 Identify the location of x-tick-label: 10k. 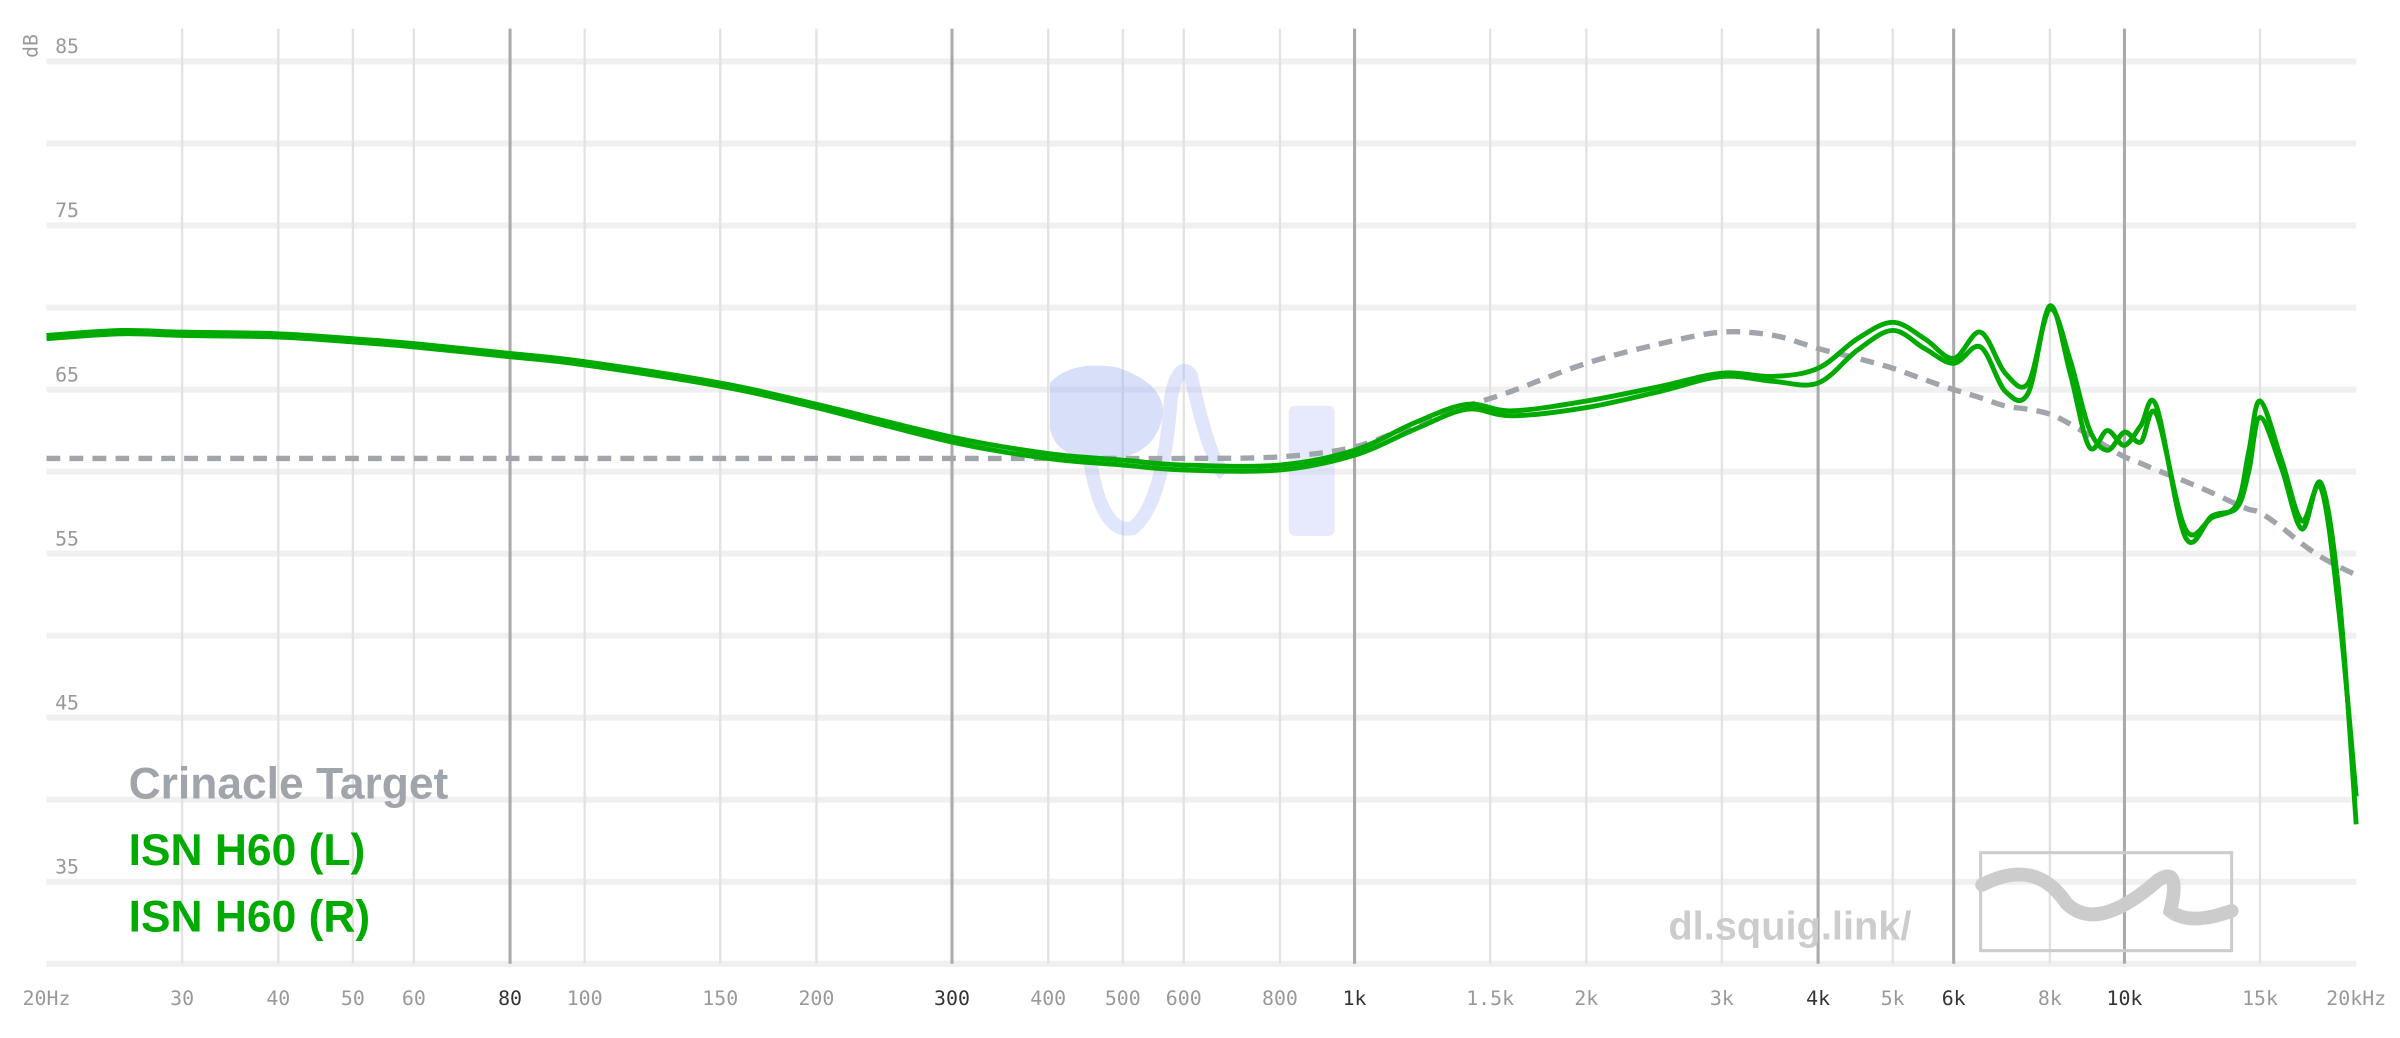
(2125, 998).